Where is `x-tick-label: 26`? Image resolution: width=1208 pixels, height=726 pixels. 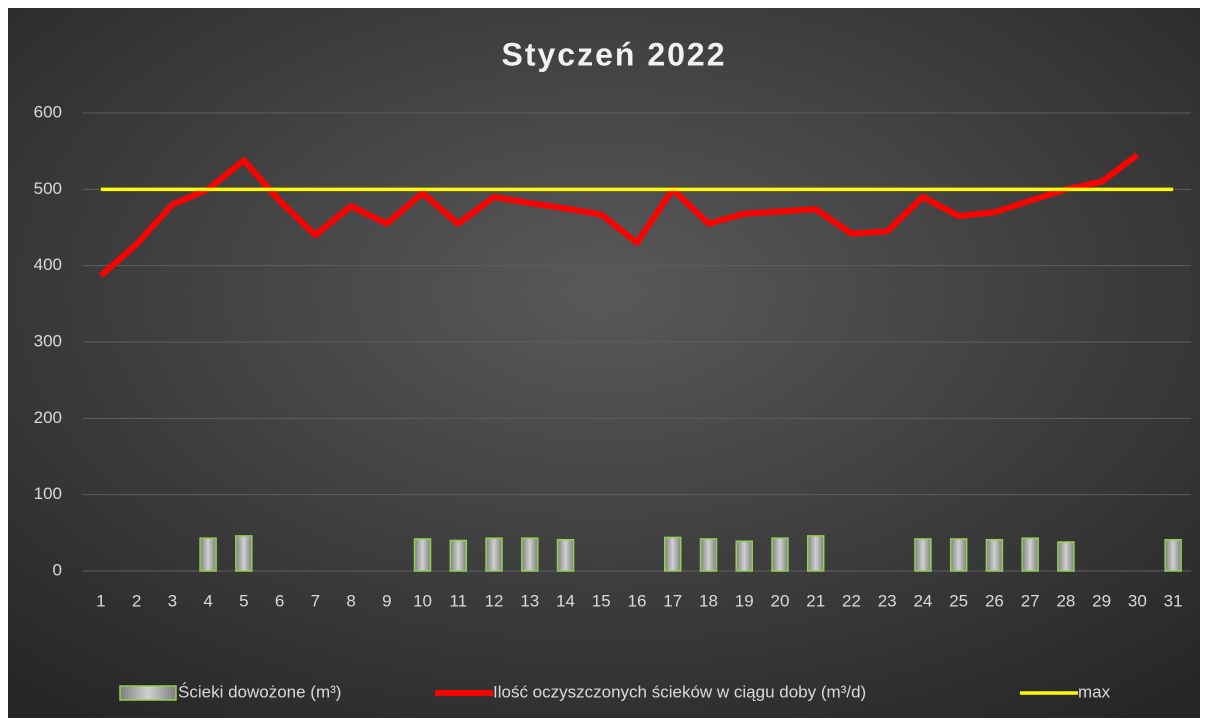 x-tick-label: 26 is located at coordinates (994, 600).